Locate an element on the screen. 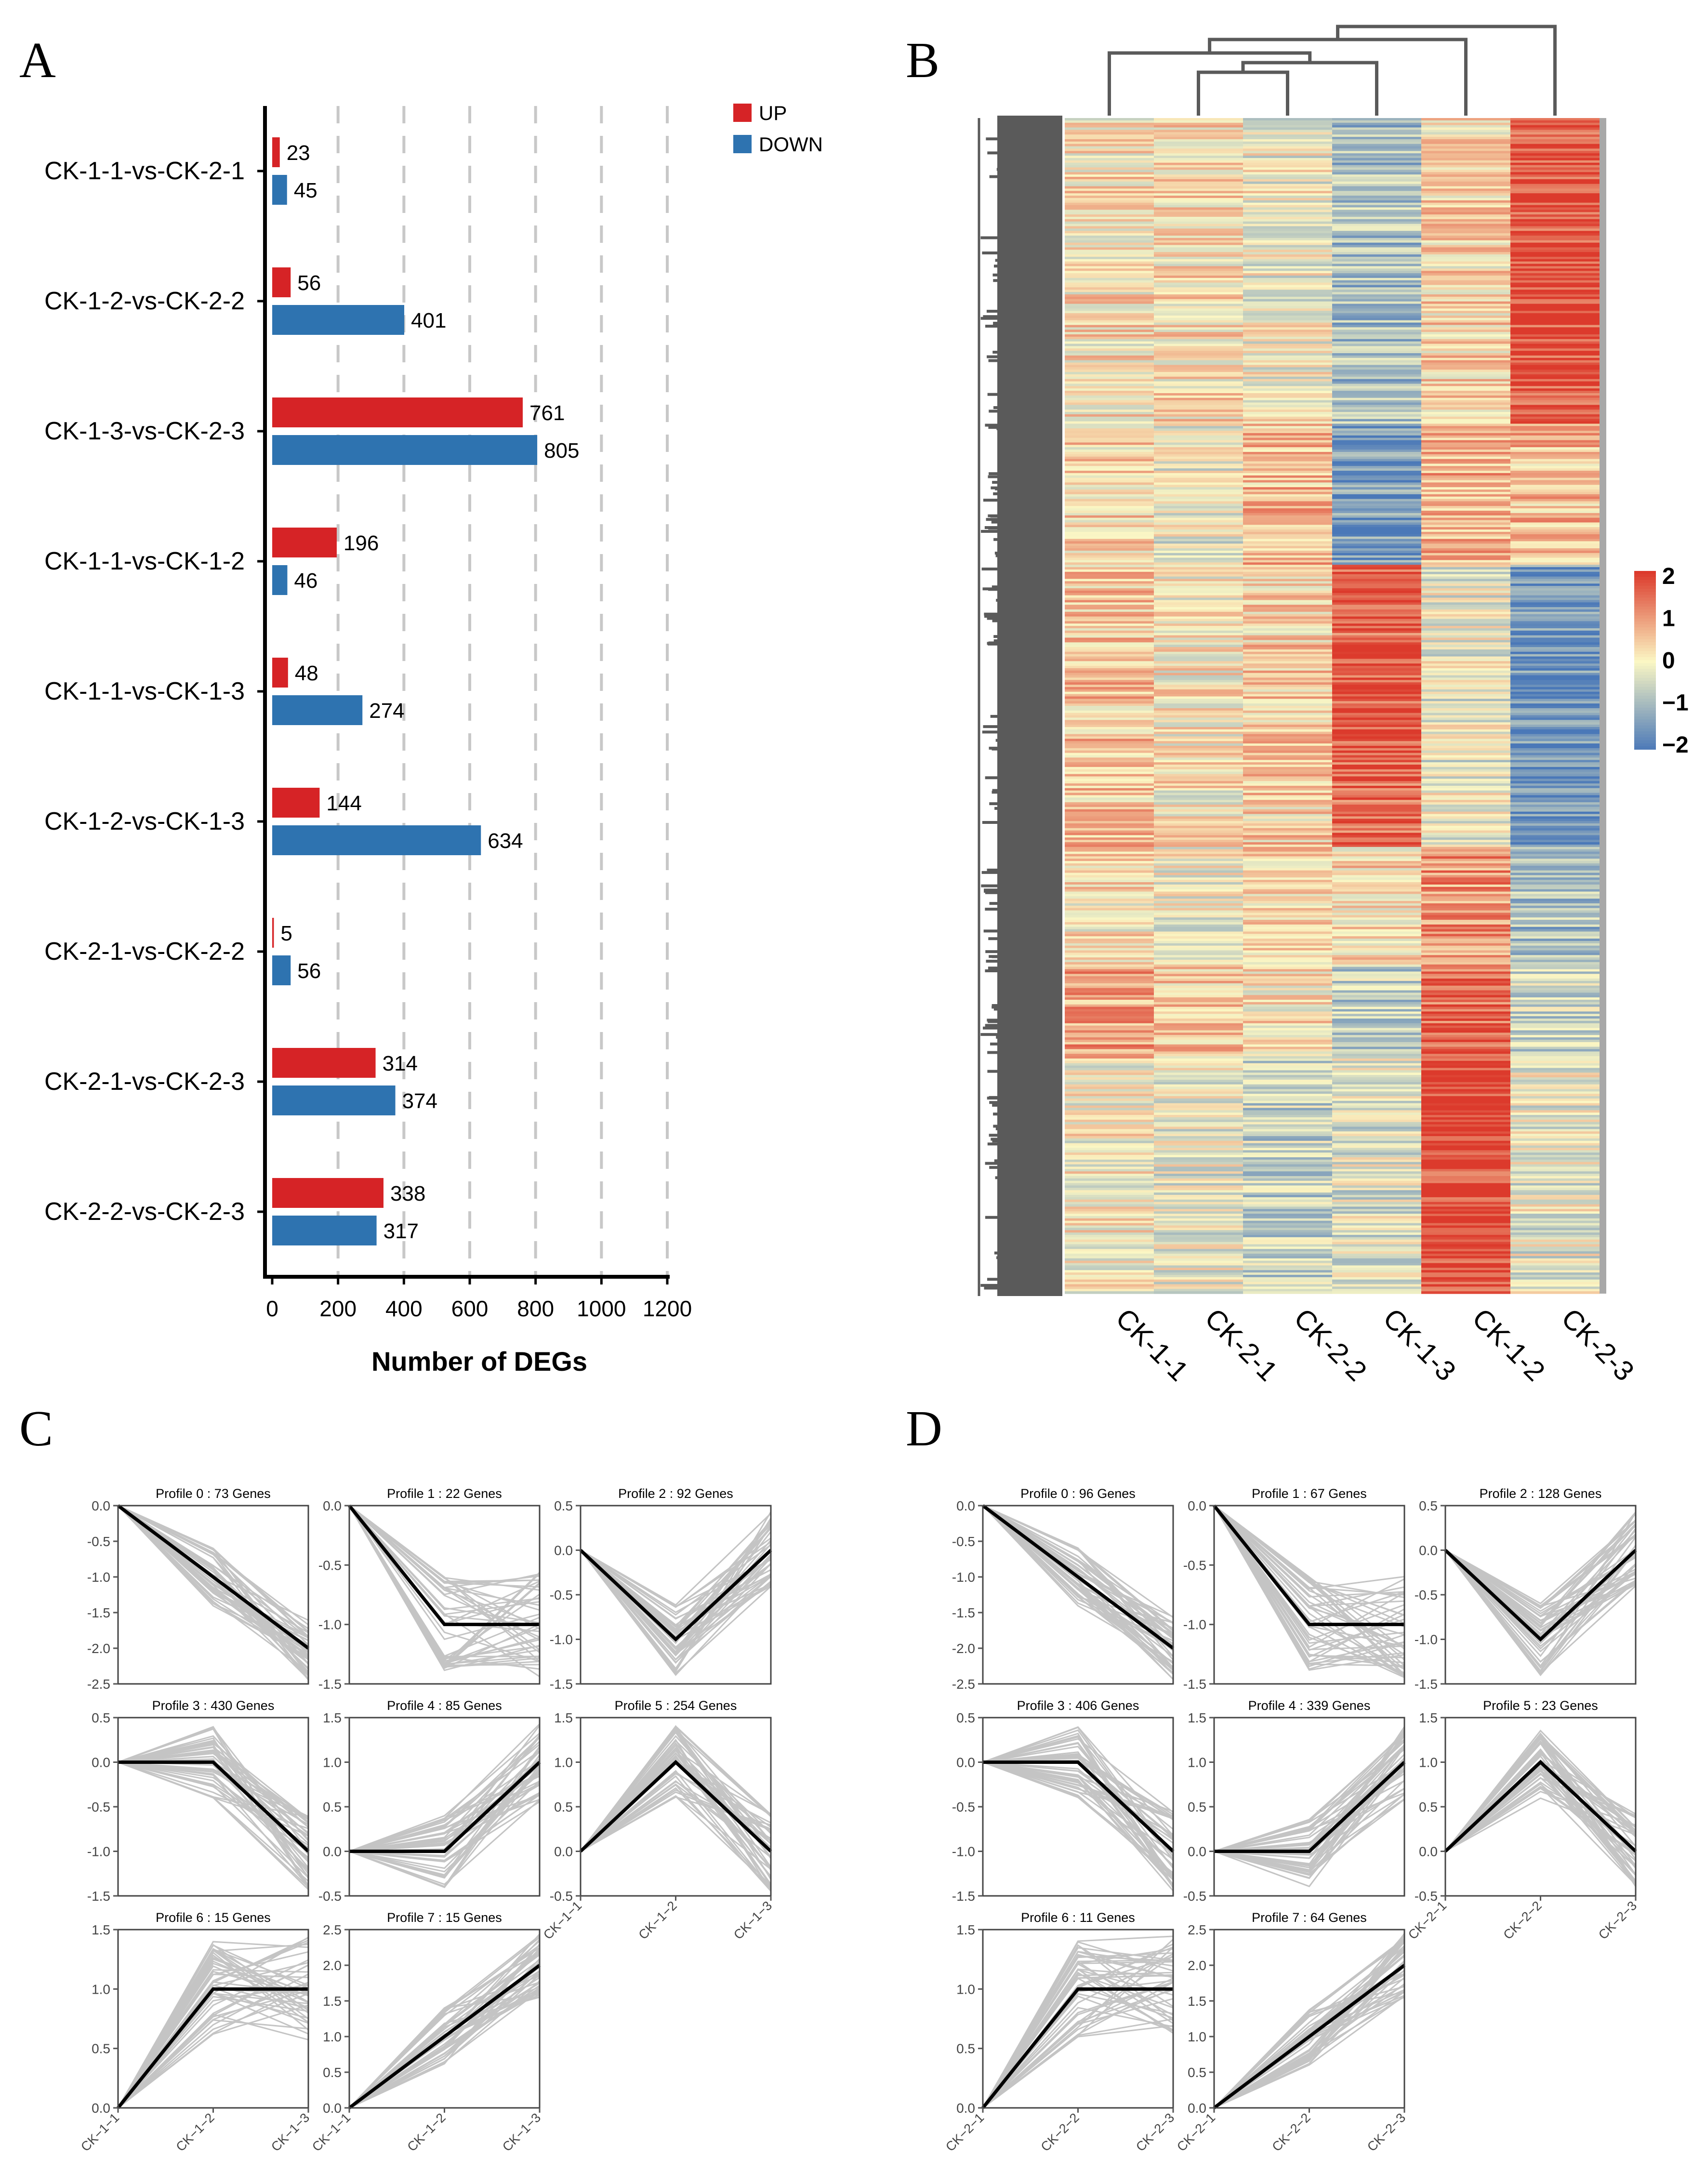 Image resolution: width=1706 pixels, height=2184 pixels. gene-traces is located at coordinates (1309, 1591).